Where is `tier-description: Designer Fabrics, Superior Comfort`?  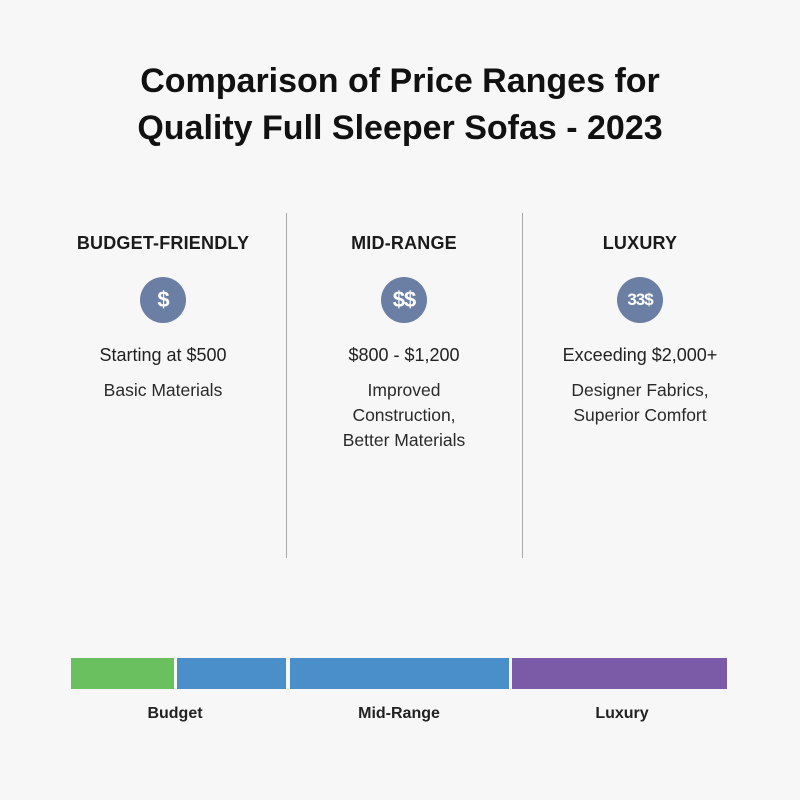 tier-description: Designer Fabrics, Superior Comfort is located at coordinates (640, 403).